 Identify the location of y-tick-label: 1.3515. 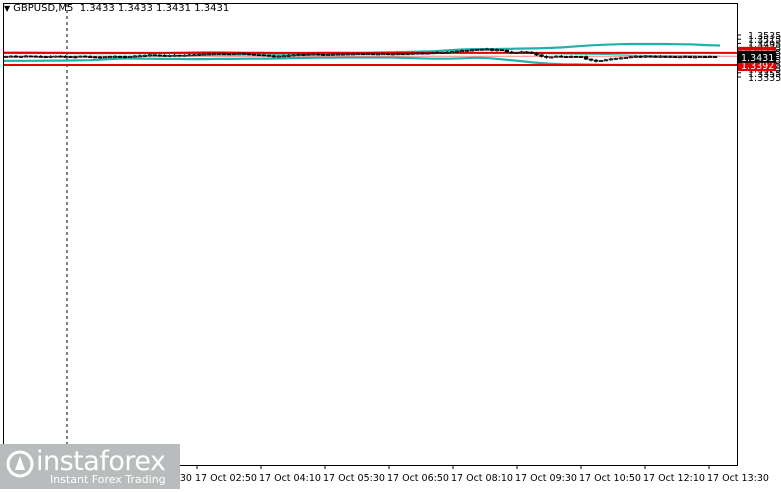
(764, 40).